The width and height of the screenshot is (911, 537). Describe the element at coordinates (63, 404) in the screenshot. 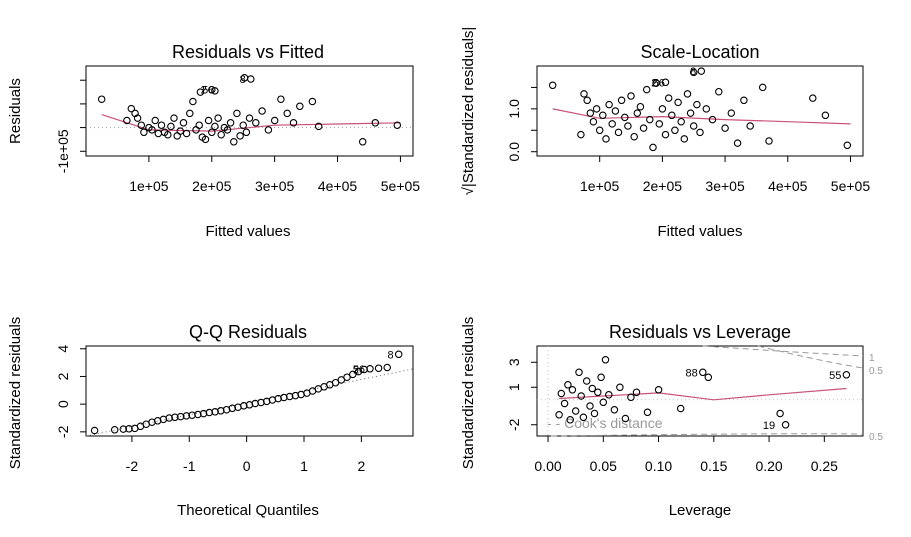

I see `y-tick-label: 0` at that location.